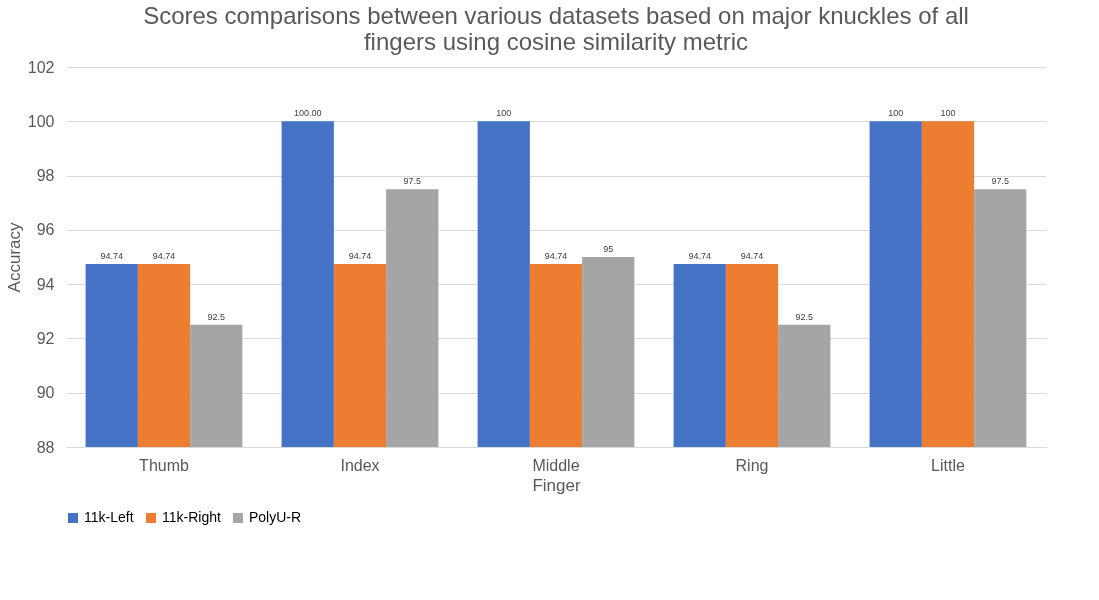 The width and height of the screenshot is (1099, 600). Describe the element at coordinates (556, 28) in the screenshot. I see `chart-title: Scores comparisons between various datasets based on major knuckles of all fingers using cosine similarity metric` at that location.